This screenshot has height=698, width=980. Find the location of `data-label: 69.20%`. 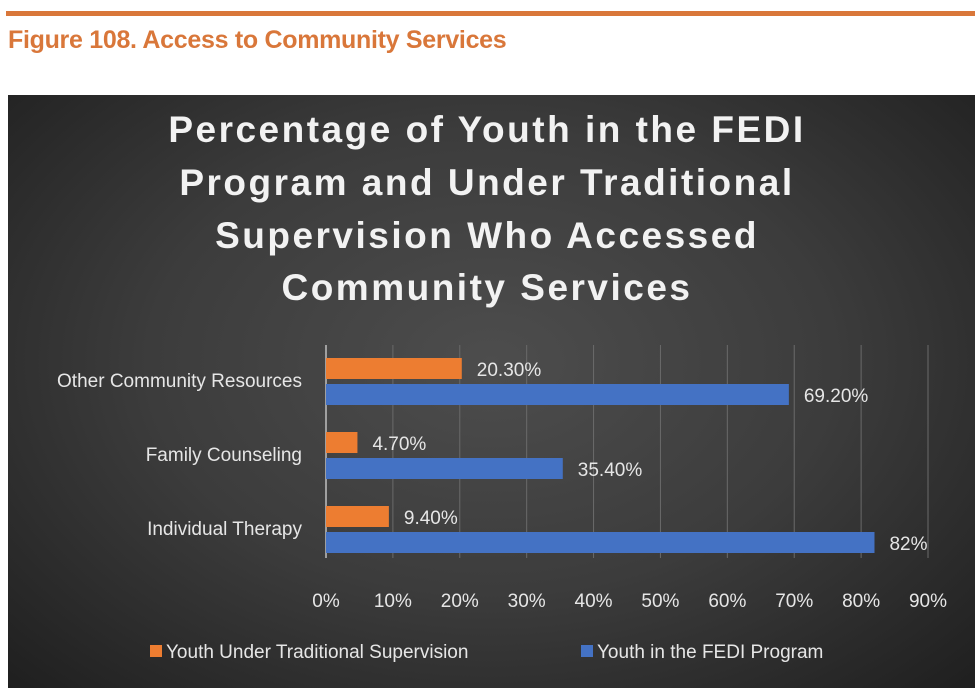

data-label: 69.20% is located at coordinates (836, 396).